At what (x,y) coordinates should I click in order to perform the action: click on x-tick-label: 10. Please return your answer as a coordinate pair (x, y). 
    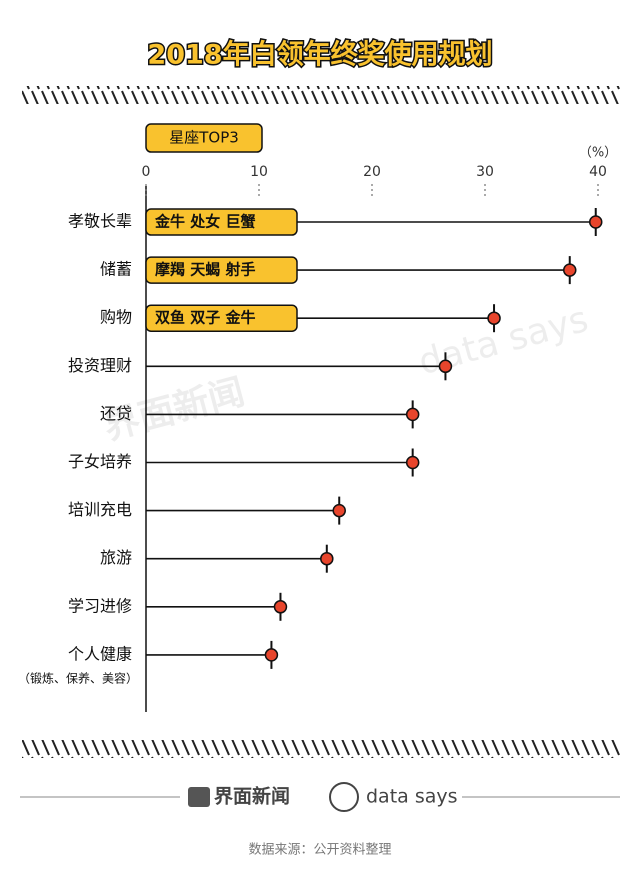
    Looking at the image, I should click on (259, 172).